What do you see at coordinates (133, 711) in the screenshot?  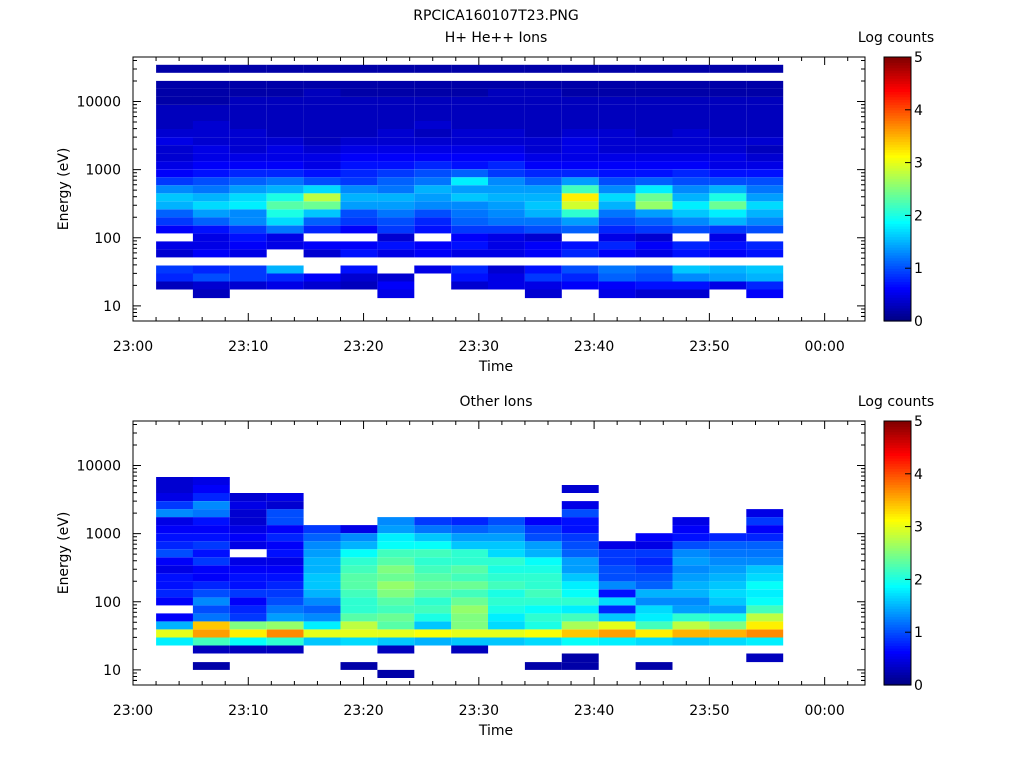 I see `x-tick-label: 23:00` at bounding box center [133, 711].